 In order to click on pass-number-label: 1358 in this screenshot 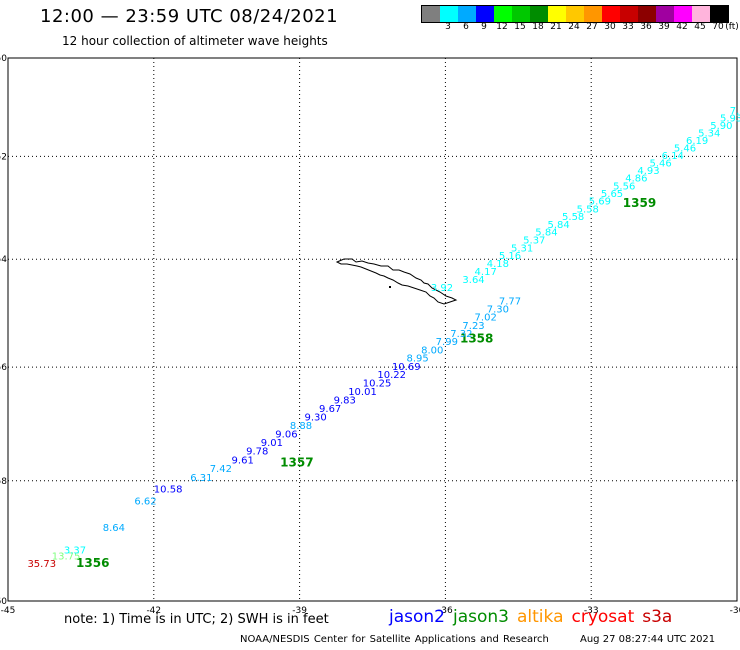, I will do `click(476, 338)`.